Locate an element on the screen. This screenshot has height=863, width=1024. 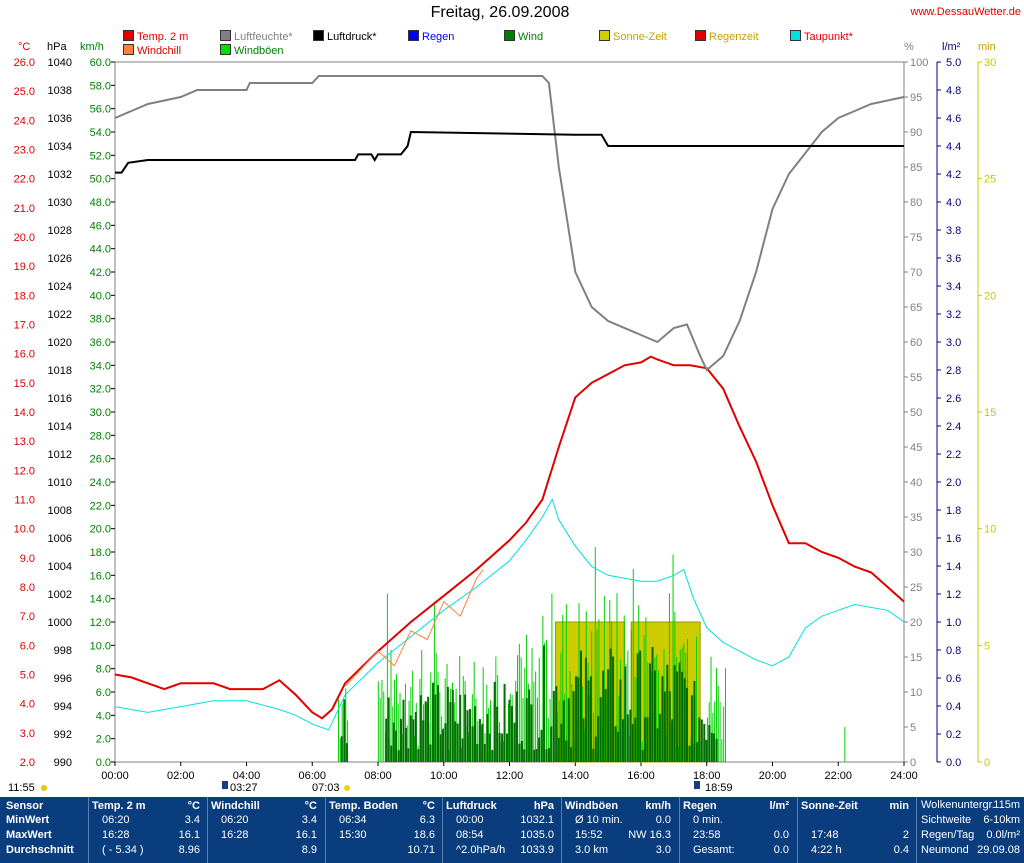
rain-tick-label: 2.2 is located at coordinates (953, 455).